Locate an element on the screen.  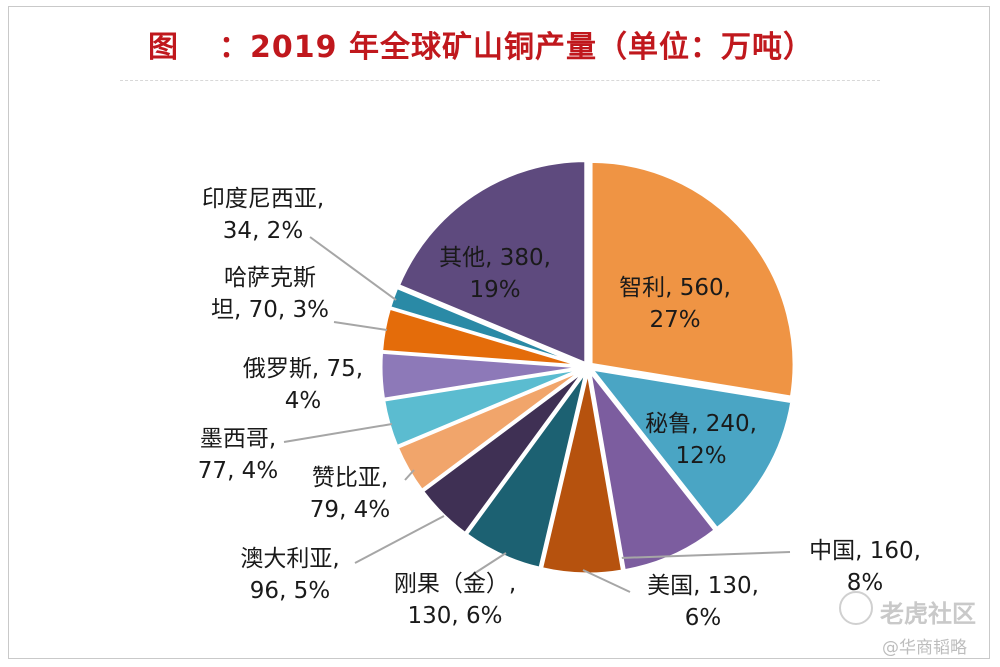
watermark-brand: 老虎社区 is located at coordinates (928, 614).